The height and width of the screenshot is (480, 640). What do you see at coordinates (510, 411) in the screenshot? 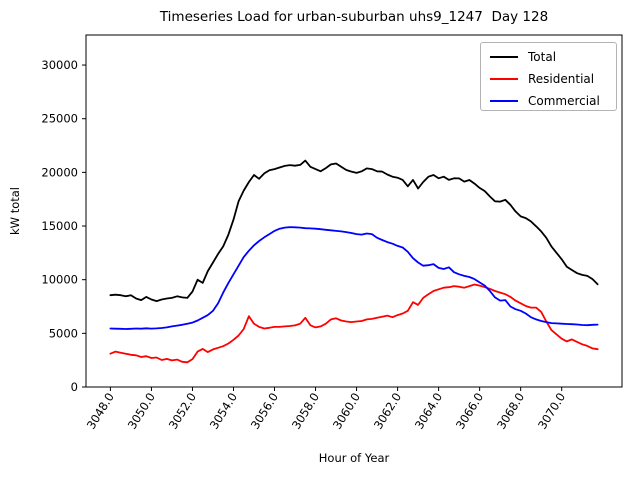
I see `x-tick-label: 3068.0` at bounding box center [510, 411].